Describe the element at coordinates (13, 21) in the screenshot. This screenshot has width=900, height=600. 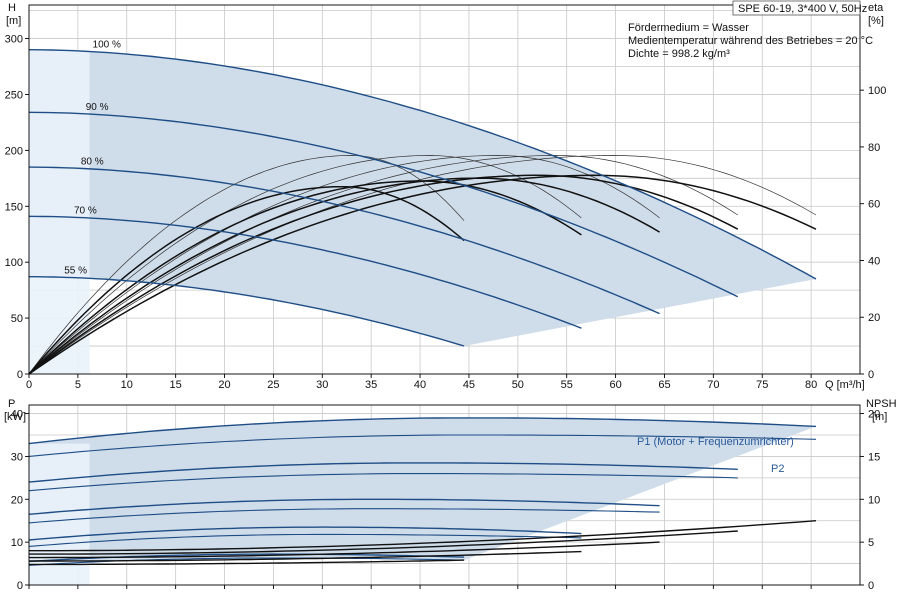
I see `top-y-axis-unit: [m]` at that location.